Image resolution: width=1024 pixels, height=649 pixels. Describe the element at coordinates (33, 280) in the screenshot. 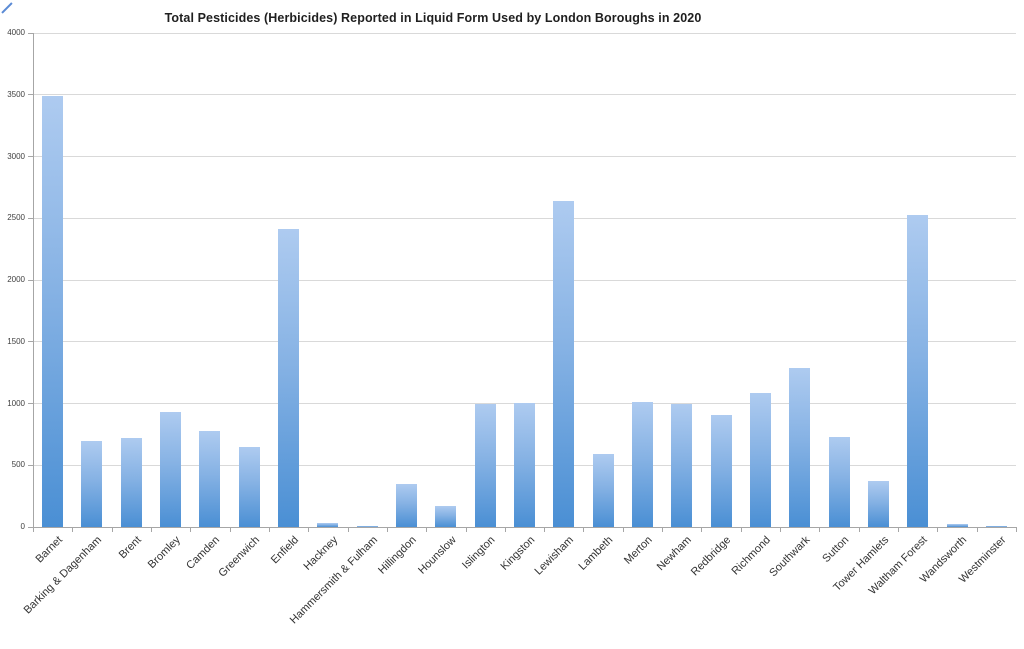

I see `y-axis-line` at that location.